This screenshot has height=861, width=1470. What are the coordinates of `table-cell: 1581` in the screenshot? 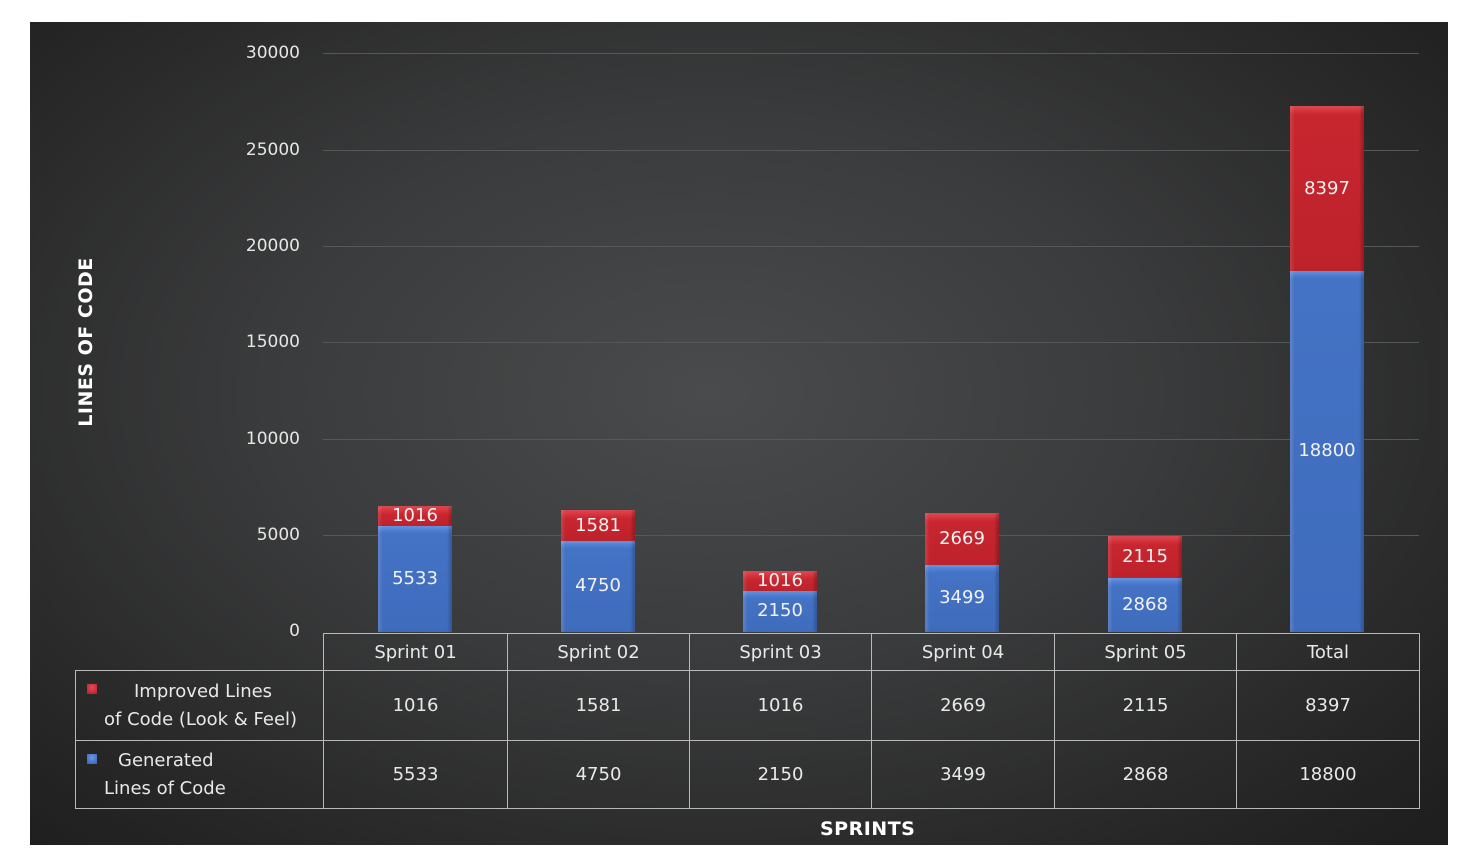 It's located at (598, 705).